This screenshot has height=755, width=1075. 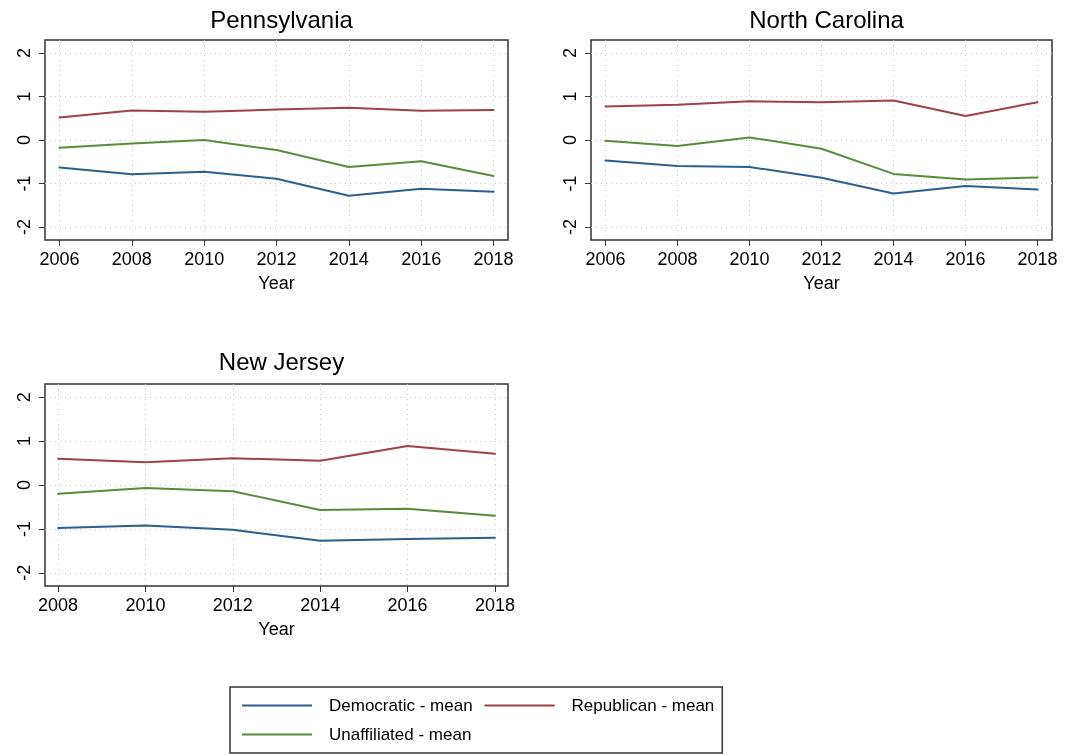 What do you see at coordinates (282, 19) in the screenshot?
I see `chart-title: Pennsylvania` at bounding box center [282, 19].